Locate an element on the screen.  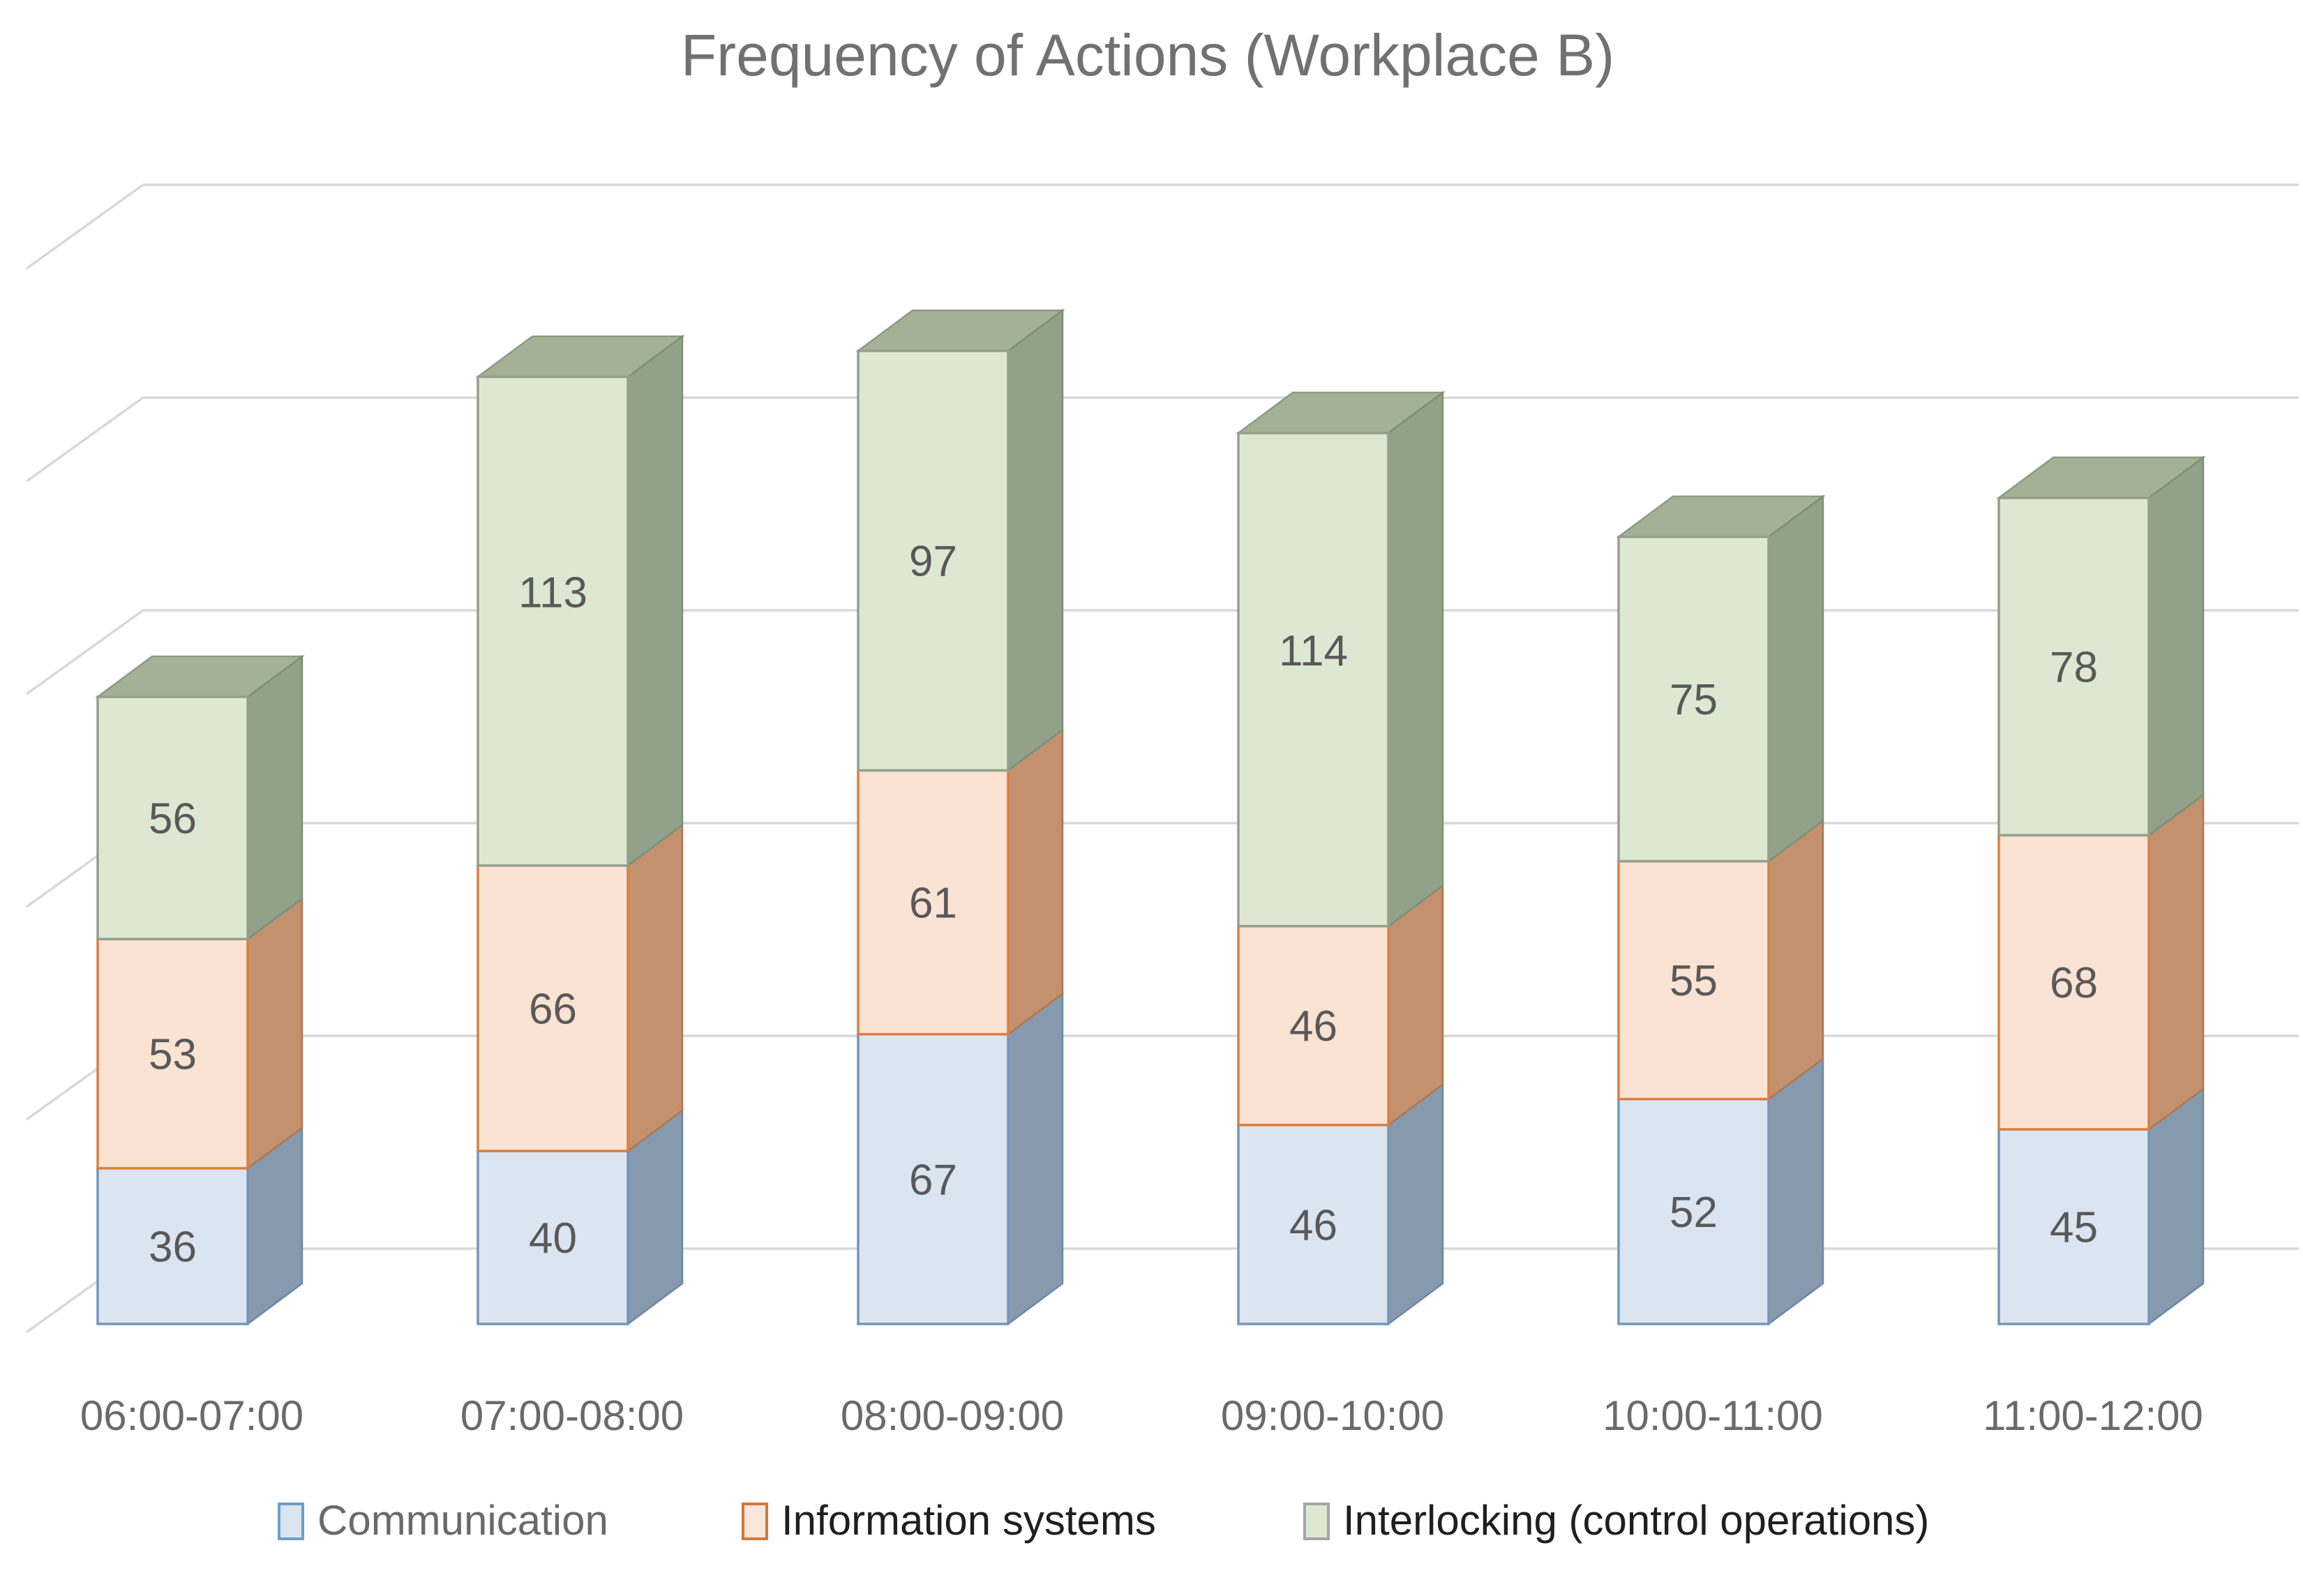
bar-group-09:00-10:00: 46 46 114 is located at coordinates (1341, 859).